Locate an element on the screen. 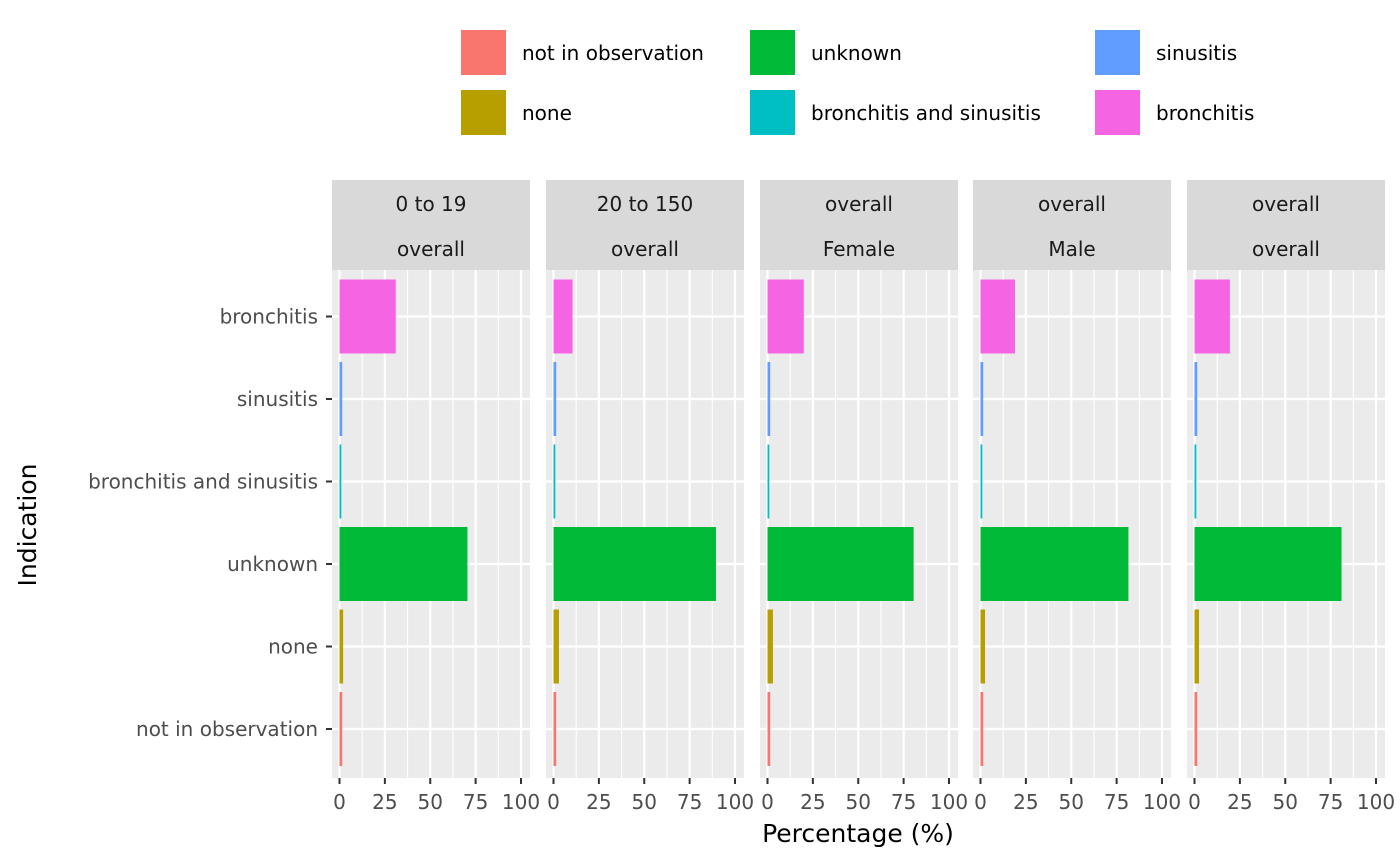  legend-label: bronchitis and sinusitis is located at coordinates (926, 113).